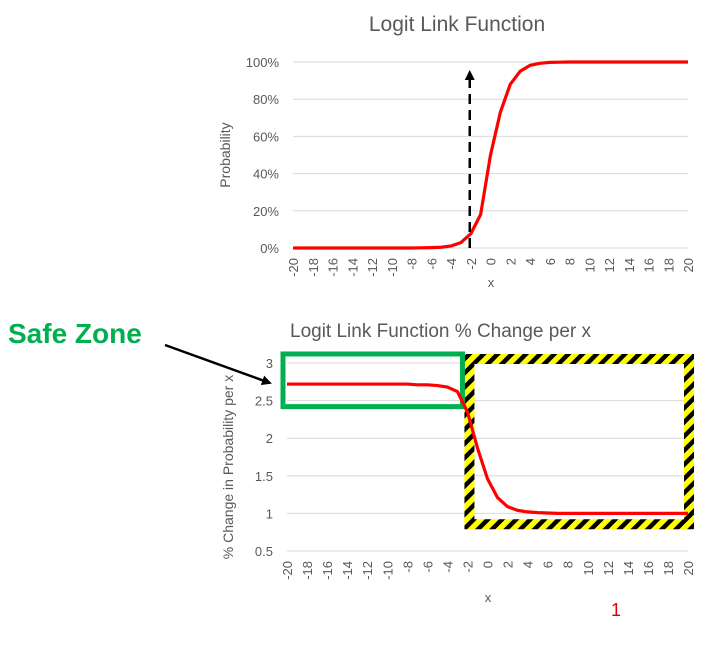 Image resolution: width=722 pixels, height=648 pixels. What do you see at coordinates (266, 99) in the screenshot?
I see `y-tick-label: 80%` at bounding box center [266, 99].